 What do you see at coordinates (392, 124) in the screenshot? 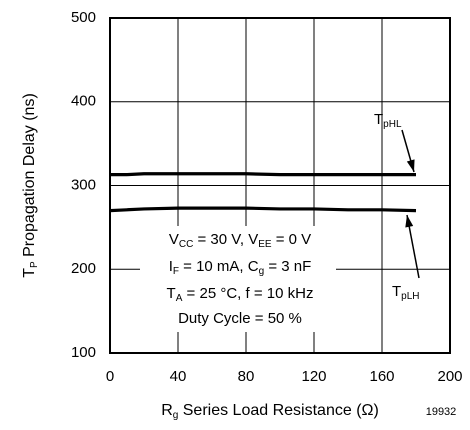
I see `series-label-part: pHL` at bounding box center [392, 124].